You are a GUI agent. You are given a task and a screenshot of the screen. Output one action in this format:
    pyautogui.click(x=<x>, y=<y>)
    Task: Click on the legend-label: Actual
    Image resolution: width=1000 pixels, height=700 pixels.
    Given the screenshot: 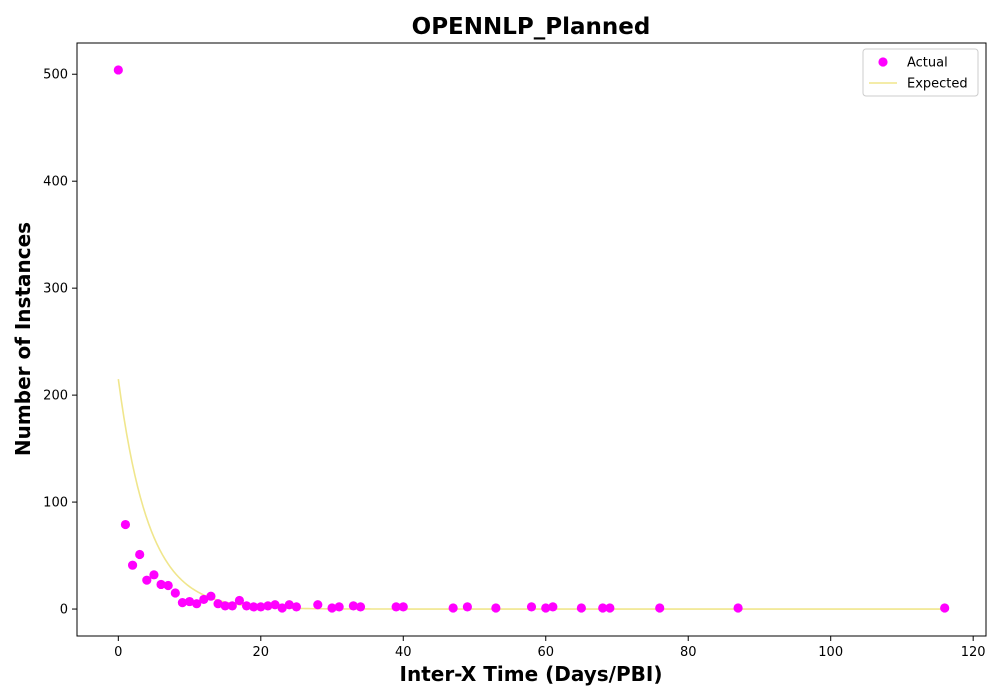 What is the action you would take?
    pyautogui.click(x=927, y=63)
    